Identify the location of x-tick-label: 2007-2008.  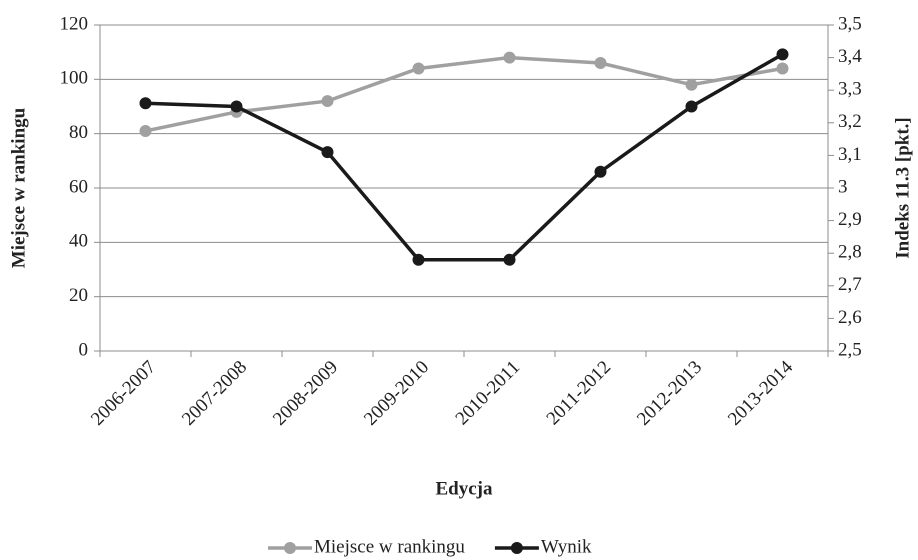
(214, 393).